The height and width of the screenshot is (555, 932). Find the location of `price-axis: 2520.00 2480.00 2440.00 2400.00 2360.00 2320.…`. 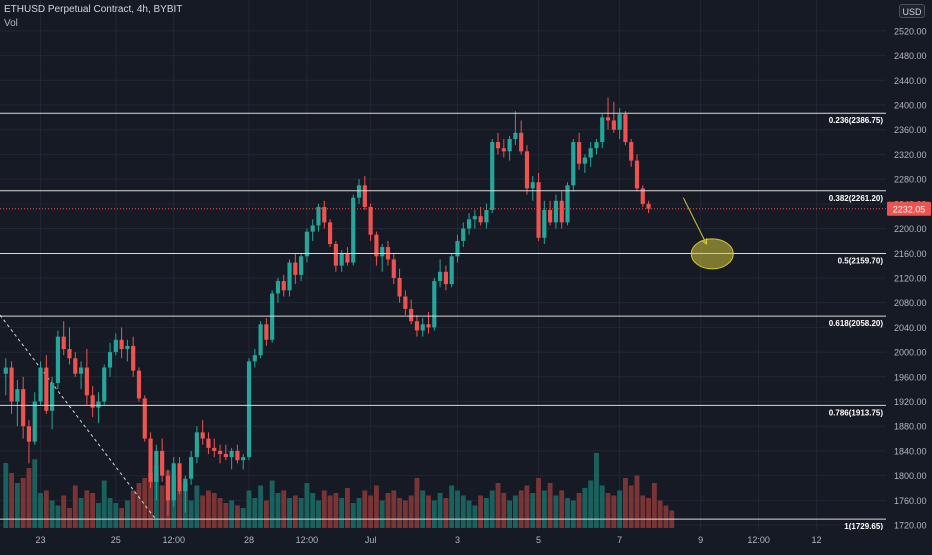

price-axis: 2520.00 2480.00 2440.00 2400.00 2360.00 2320.… is located at coordinates (910, 278).